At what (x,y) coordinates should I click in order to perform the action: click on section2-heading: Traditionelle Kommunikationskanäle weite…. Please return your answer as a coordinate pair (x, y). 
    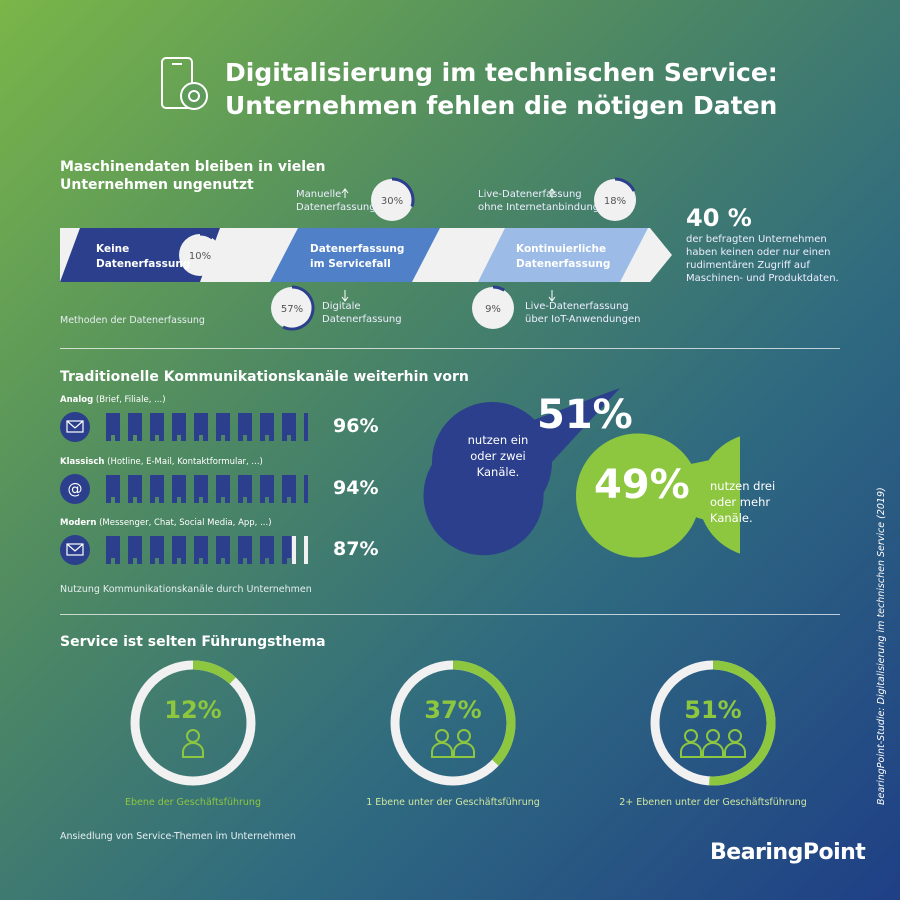
    Looking at the image, I should click on (264, 377).